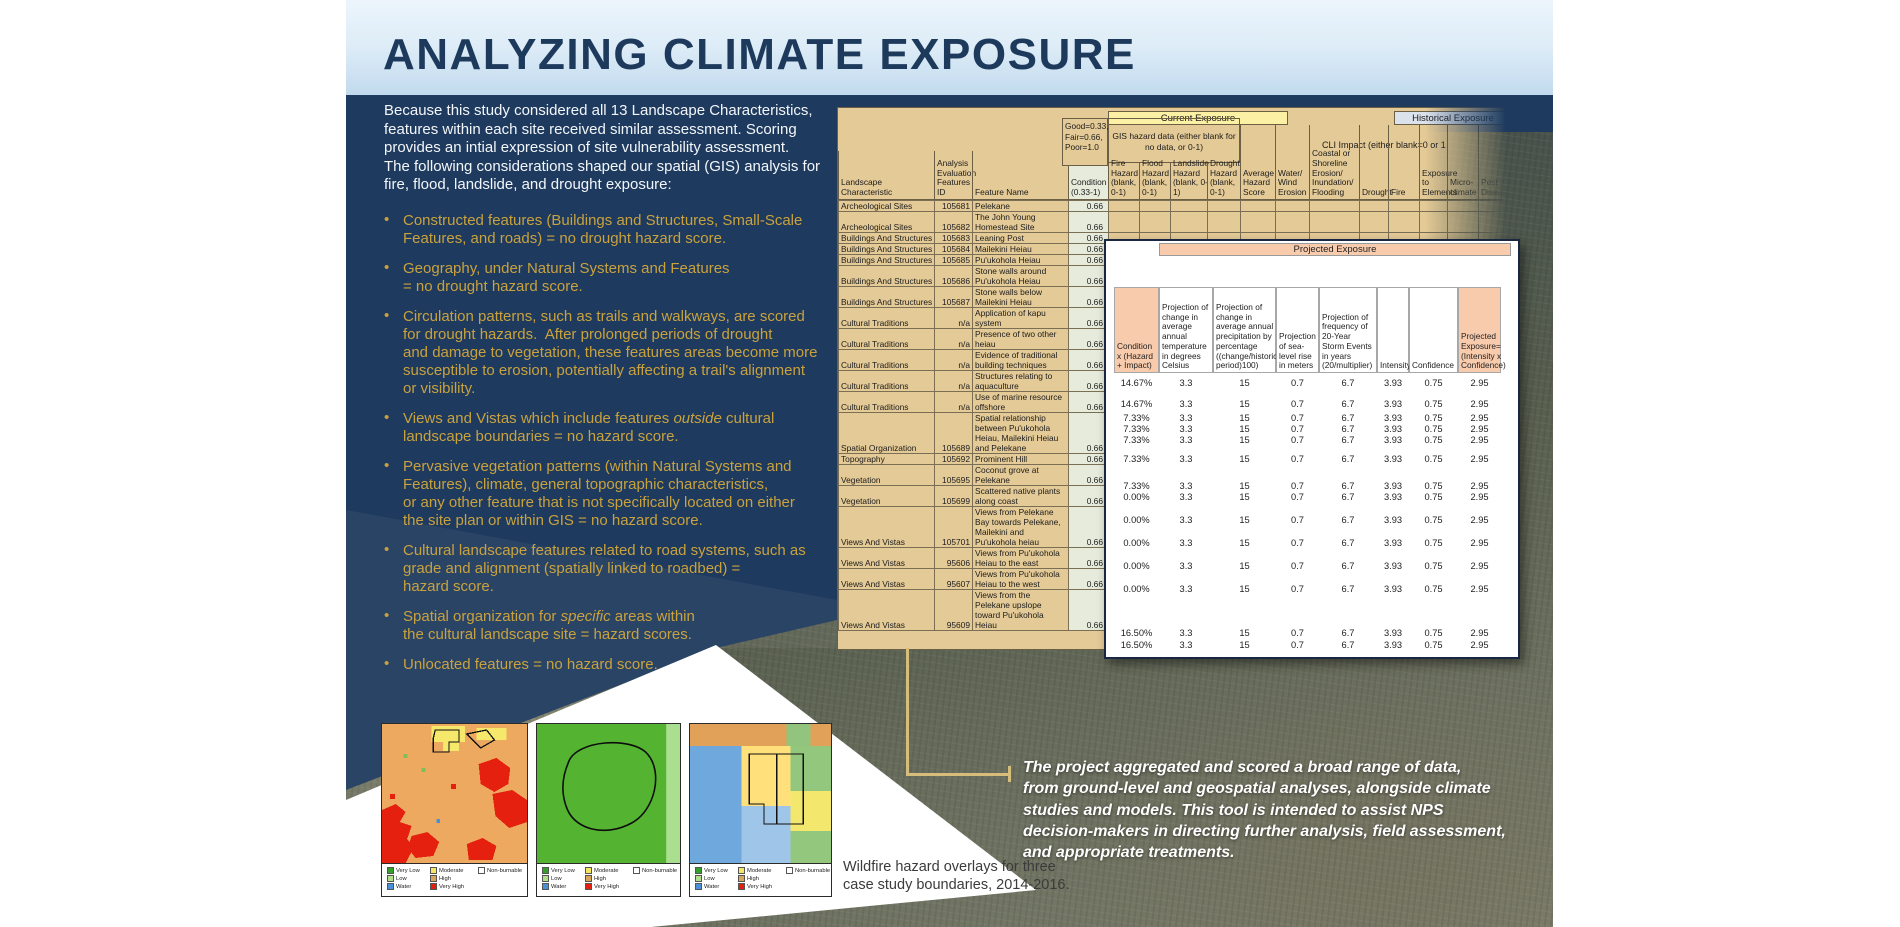 The image size is (1900, 927). What do you see at coordinates (1020, 297) in the screenshot?
I see `table-cell: Stone walls below Mailekini Heiau` at bounding box center [1020, 297].